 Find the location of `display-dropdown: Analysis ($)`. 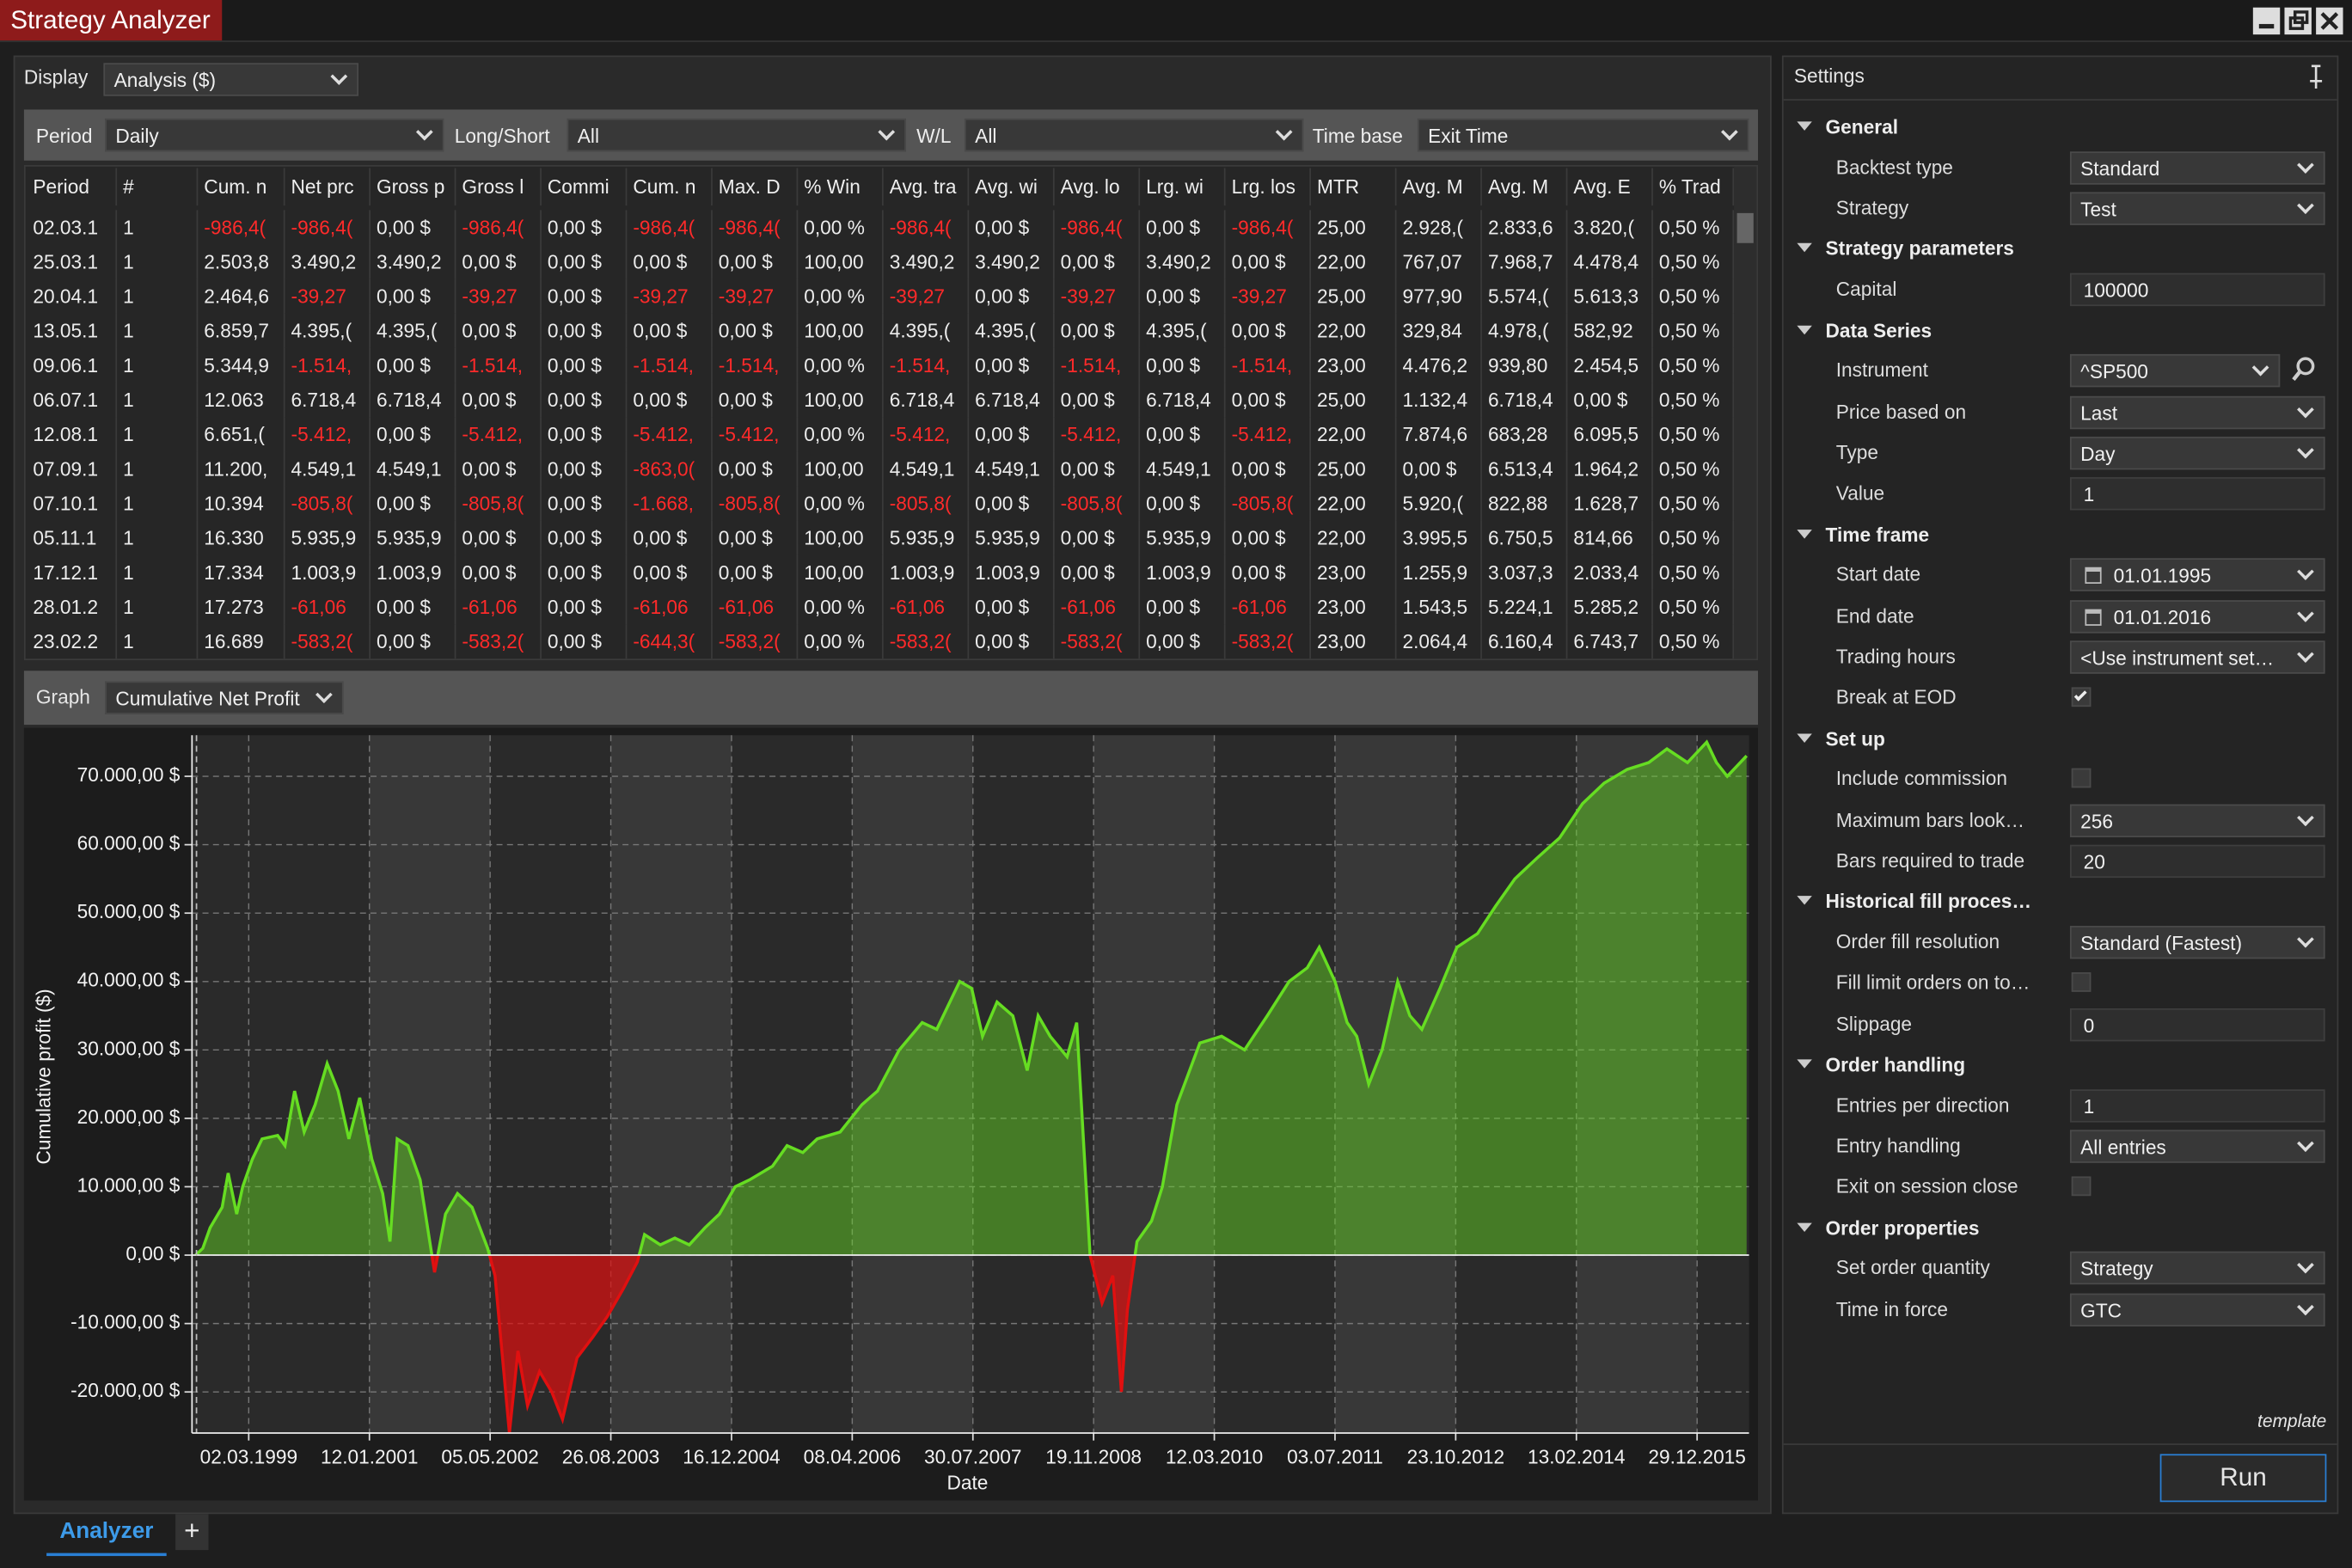

display-dropdown: Analysis ($) is located at coordinates (231, 79).